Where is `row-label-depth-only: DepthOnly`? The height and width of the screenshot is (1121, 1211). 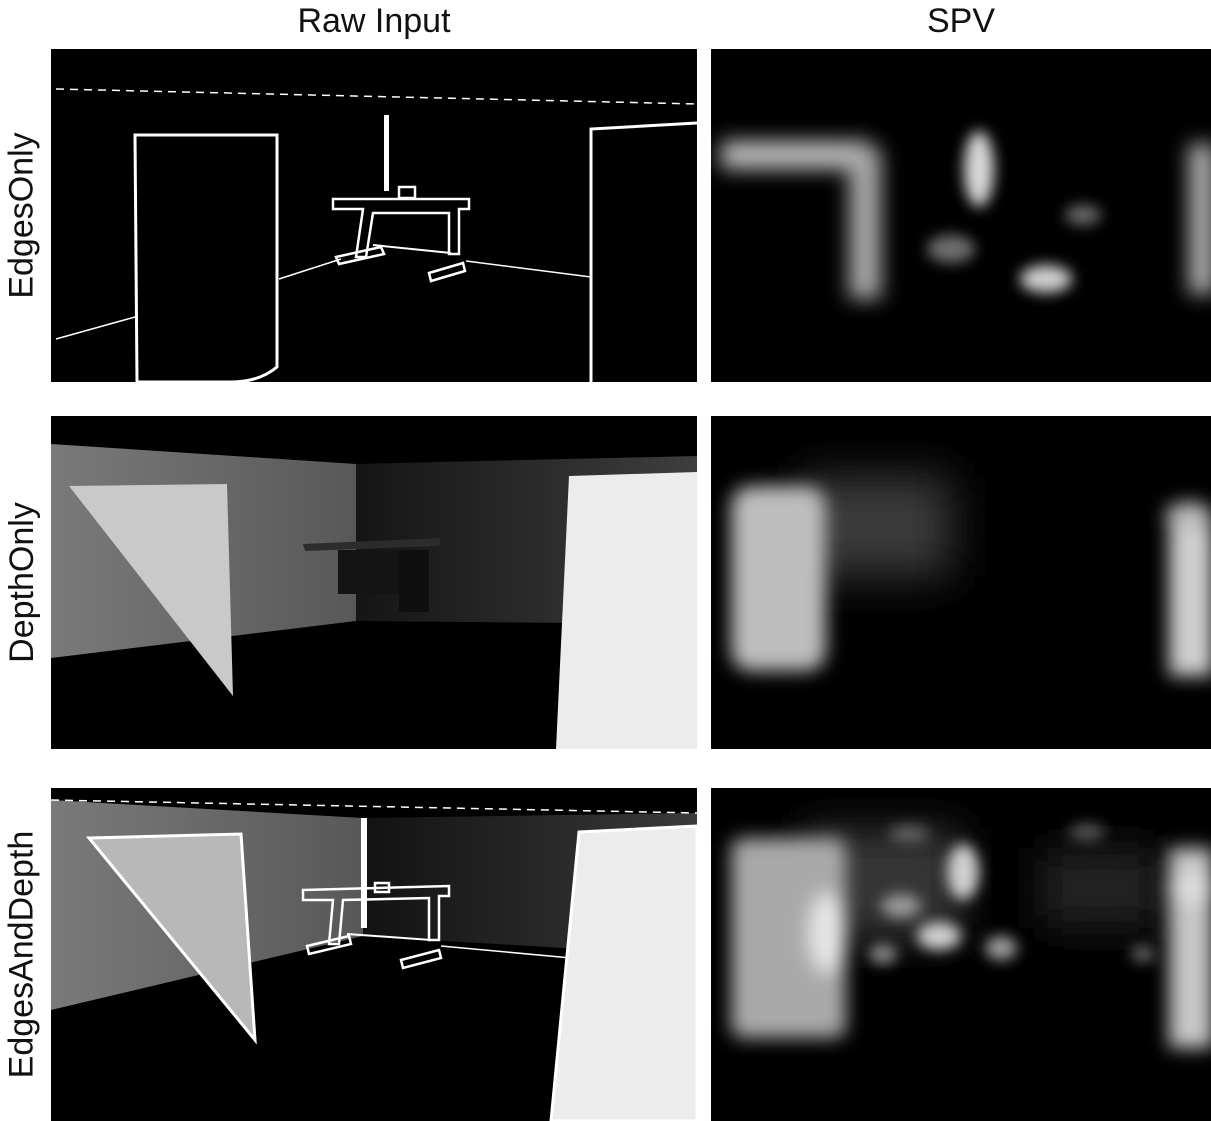
row-label-depth-only: DepthOnly is located at coordinates (21, 582).